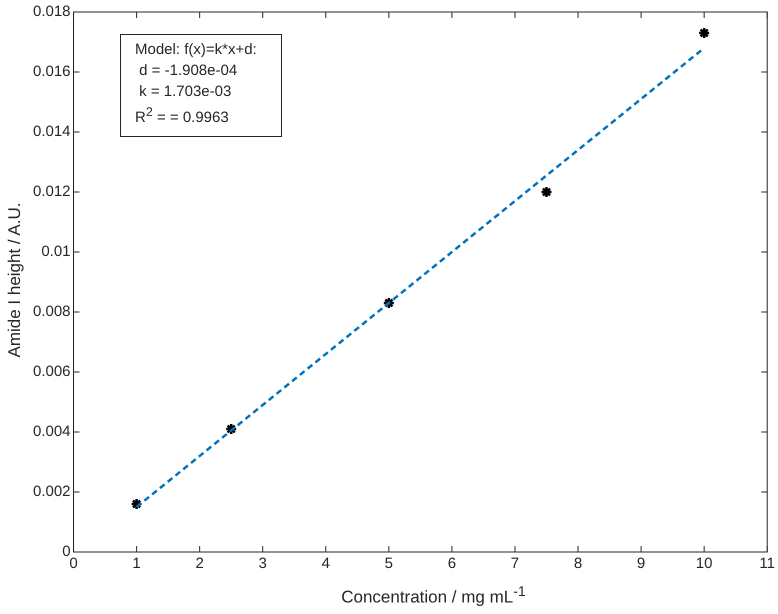 Image resolution: width=778 pixels, height=614 pixels. I want to click on y-tick-label: 0.006, so click(51, 371).